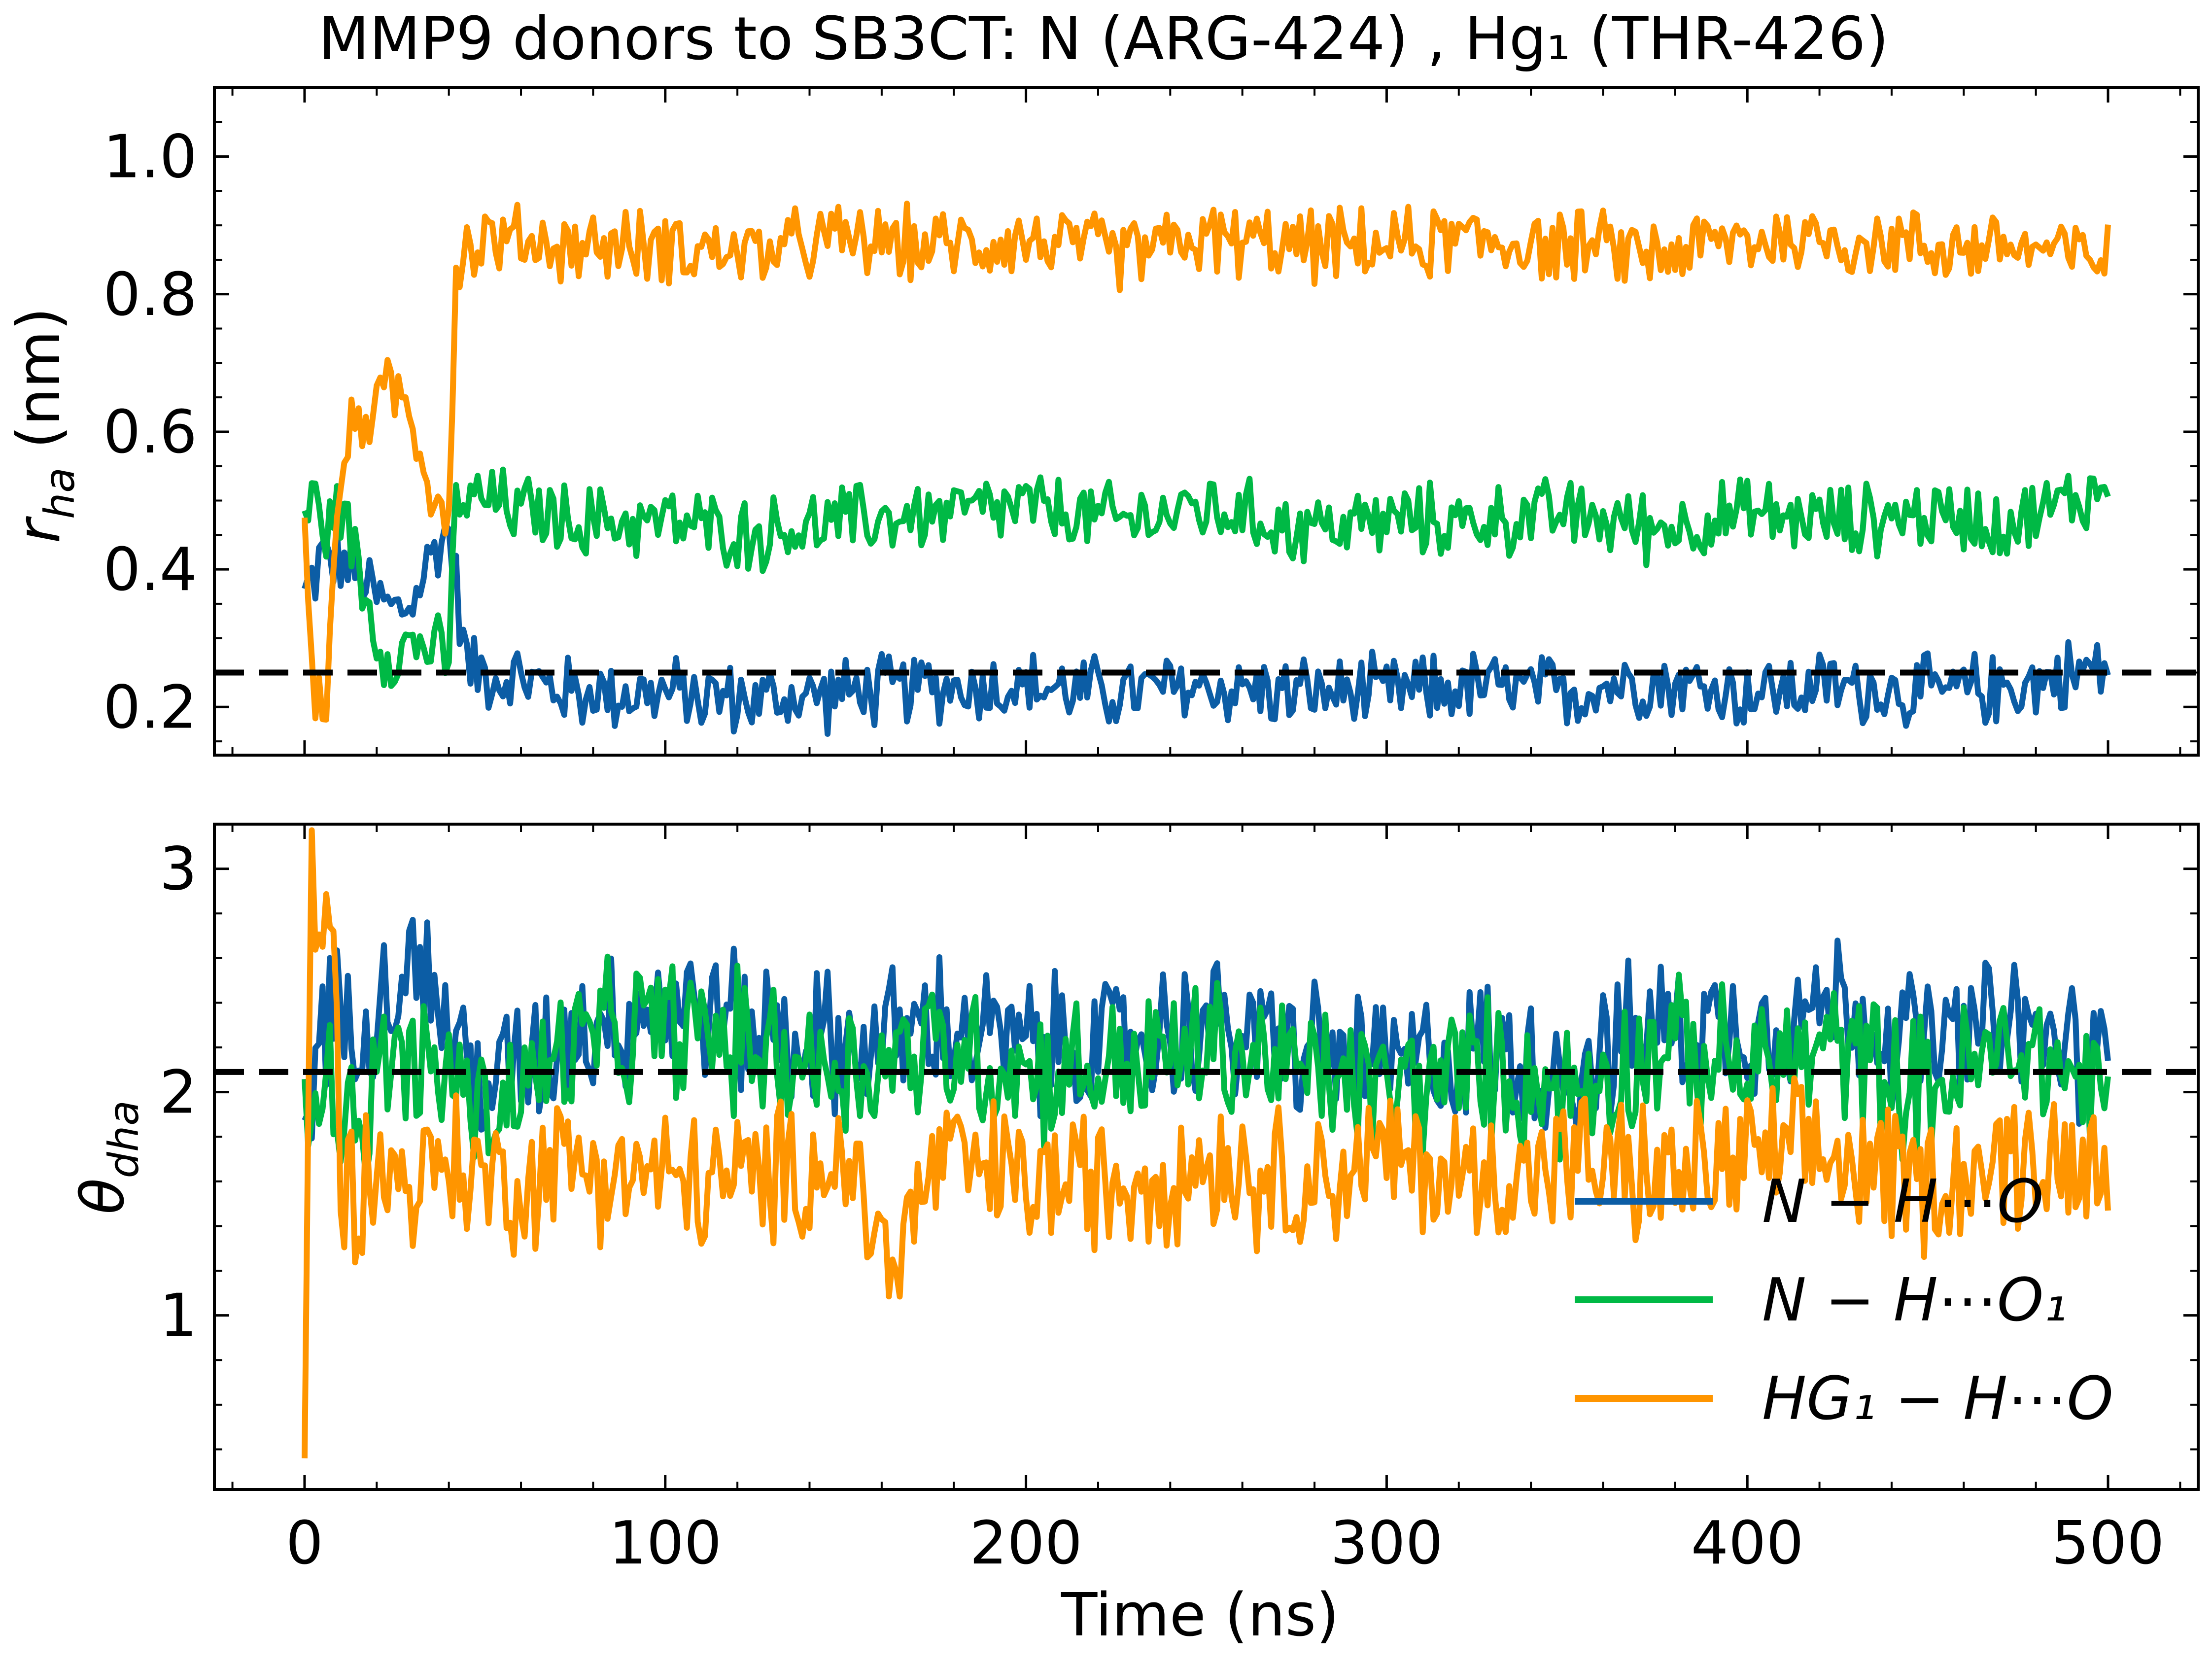  I want to click on x-tick-label-5: 500, so click(2109, 1544).